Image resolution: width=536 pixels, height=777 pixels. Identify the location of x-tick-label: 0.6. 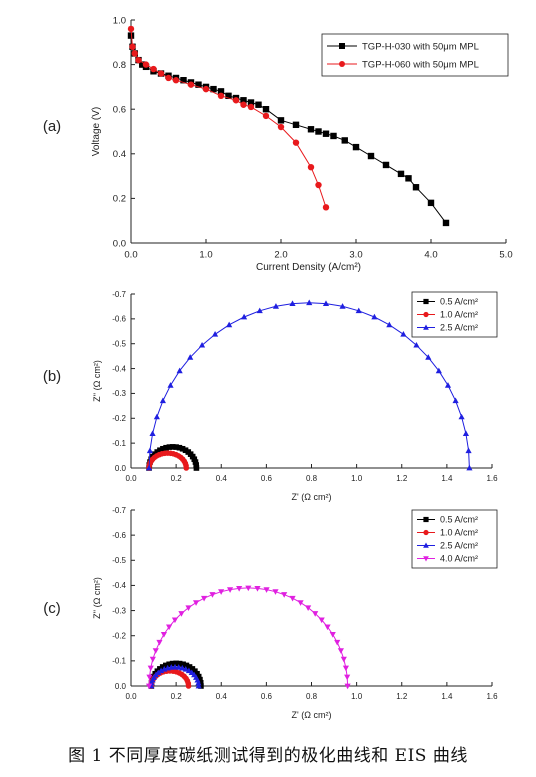
(267, 478).